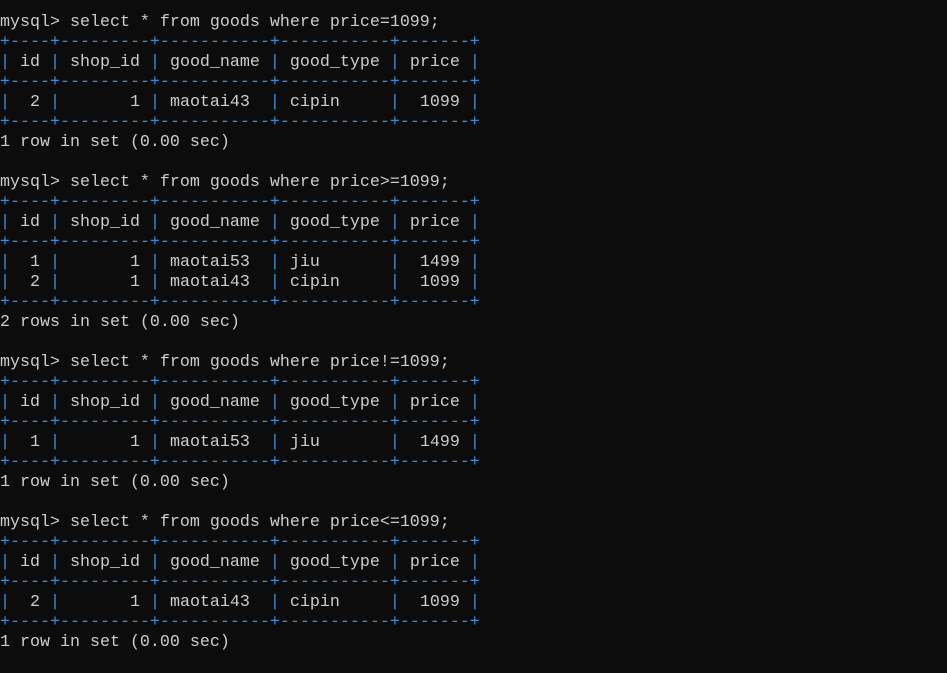 The width and height of the screenshot is (947, 673). What do you see at coordinates (254, 22) in the screenshot?
I see `sql-command: select * from goods where price=1099;` at bounding box center [254, 22].